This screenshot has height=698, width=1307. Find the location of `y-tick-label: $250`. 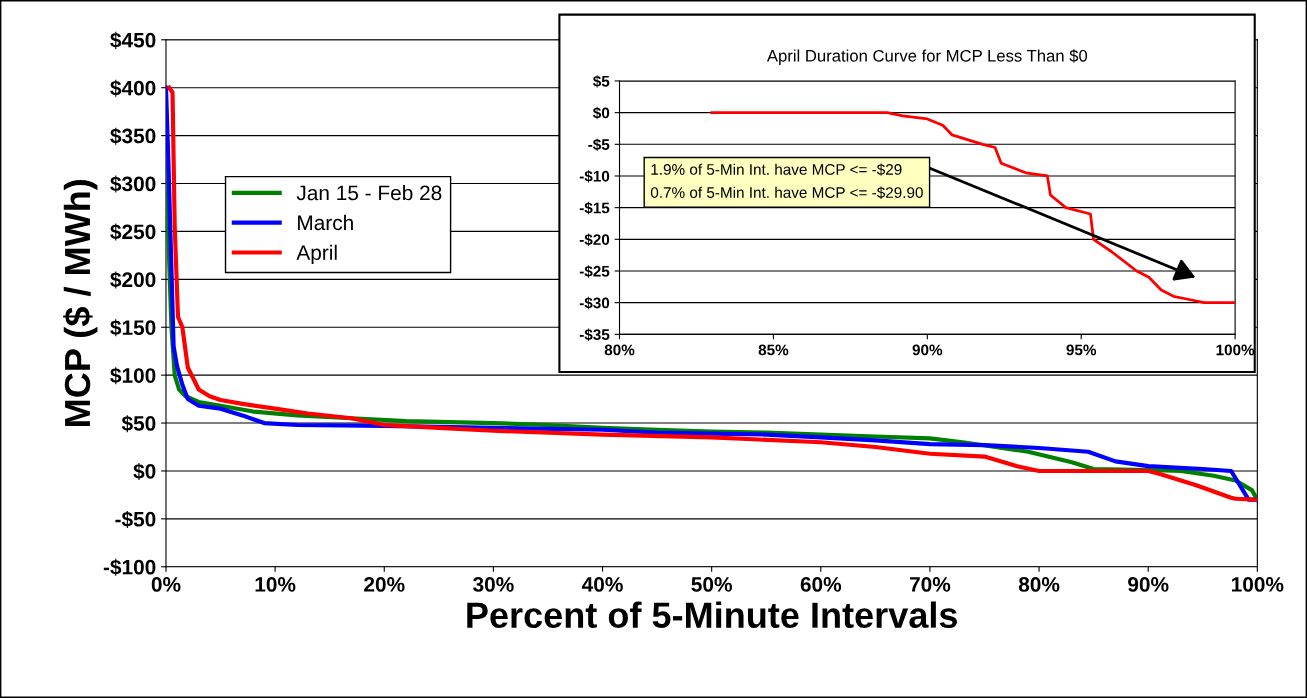

y-tick-label: $250 is located at coordinates (133, 232).